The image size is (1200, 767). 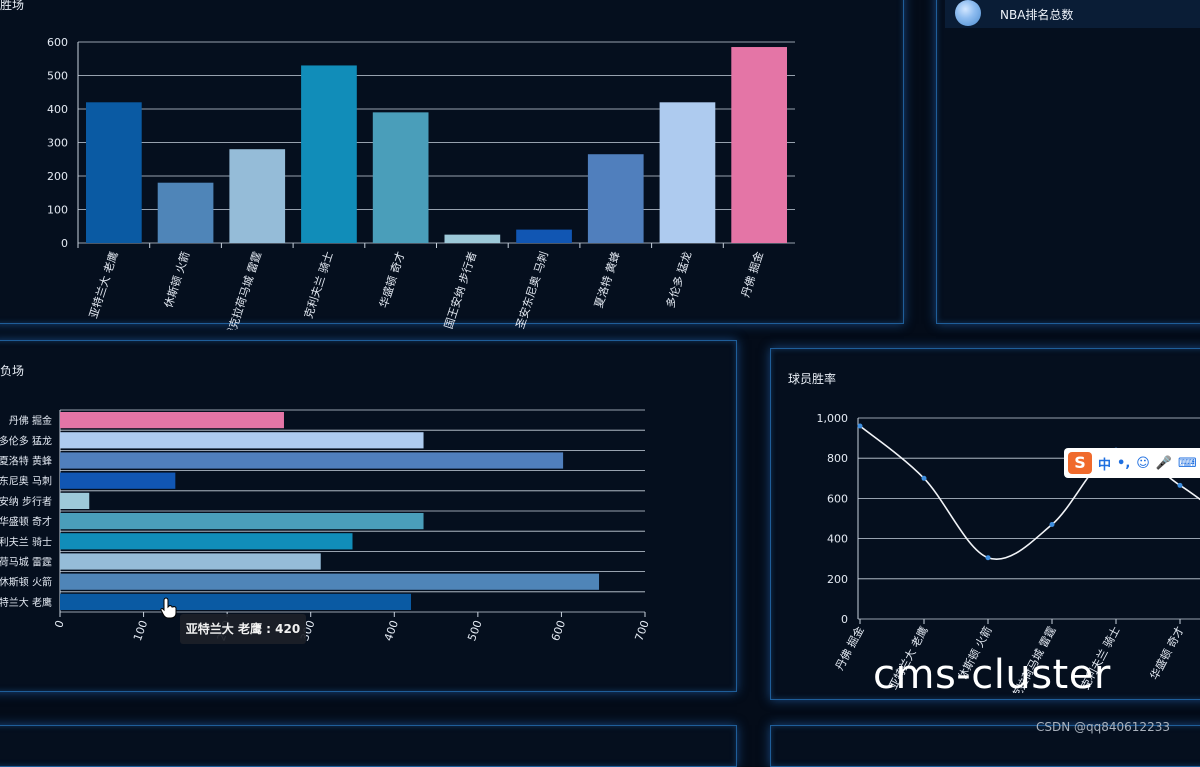 I want to click on y-tick-label: 休斯顿 火箭, so click(x=26, y=582).